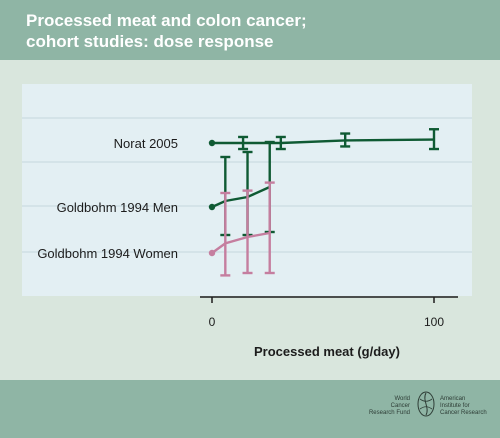 Image resolution: width=500 pixels, height=438 pixels. Describe the element at coordinates (241, 229) in the screenshot. I see `series-goldbohm-1994-women` at that location.